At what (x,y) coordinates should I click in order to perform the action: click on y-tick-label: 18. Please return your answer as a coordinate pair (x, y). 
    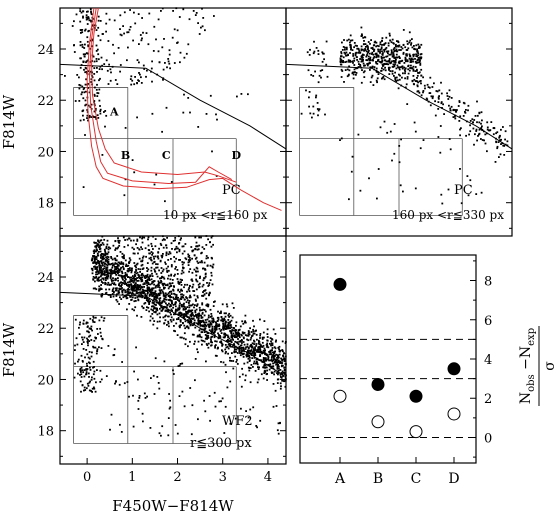
    Looking at the image, I should click on (45, 204).